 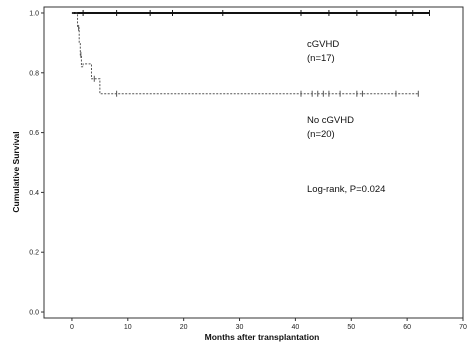 What do you see at coordinates (351, 327) in the screenshot?
I see `x-tick-label-50: 50` at bounding box center [351, 327].